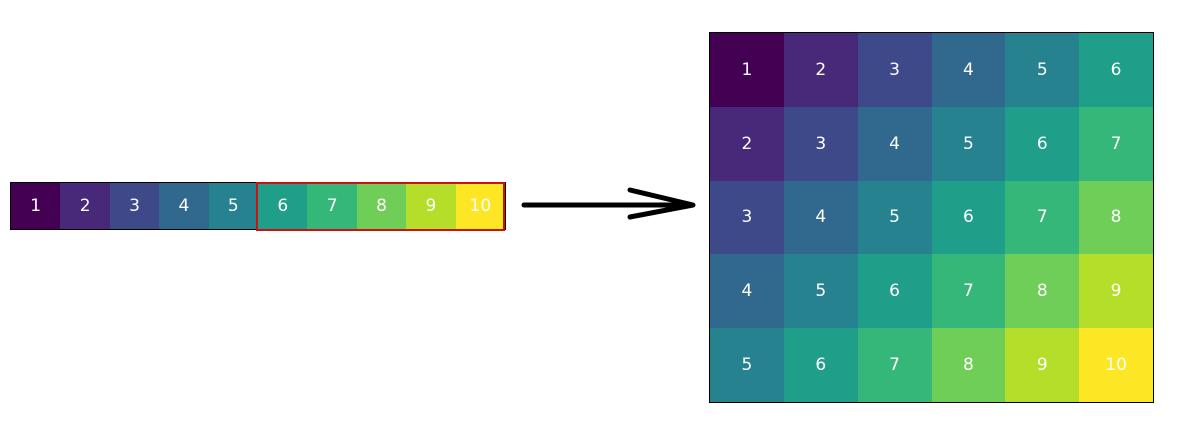 This screenshot has height=428, width=1178. Describe the element at coordinates (36, 206) in the screenshot. I see `strip-cell: 1` at that location.